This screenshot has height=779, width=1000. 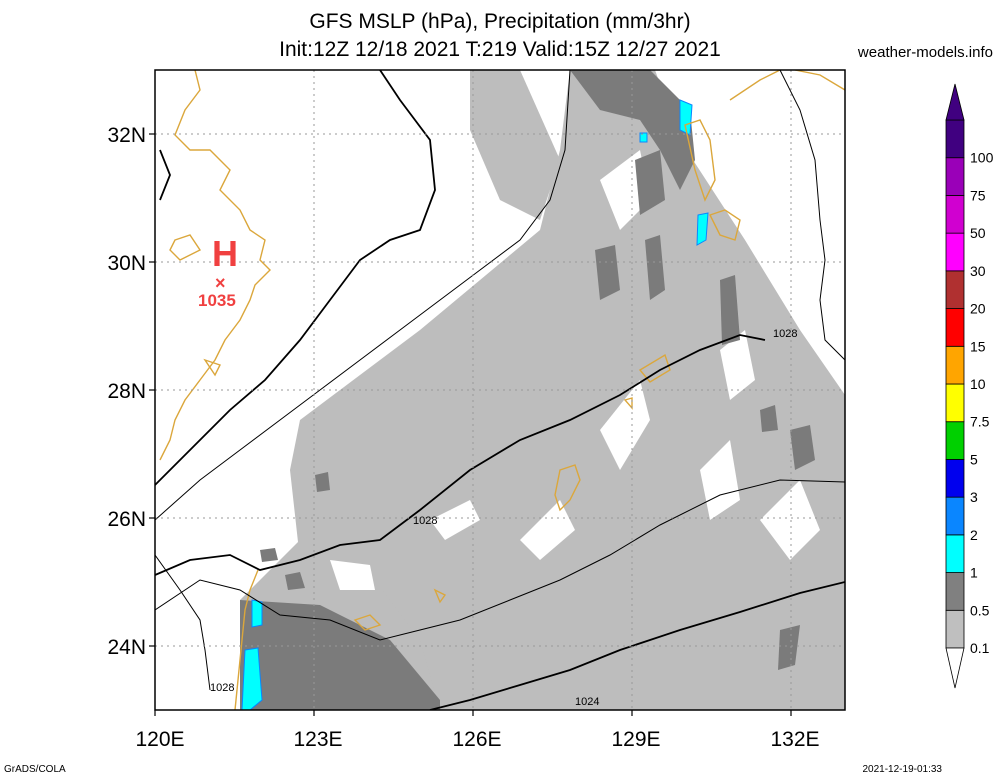 What do you see at coordinates (35, 769) in the screenshot?
I see `footer-software-label: GrADS/COLA` at bounding box center [35, 769].